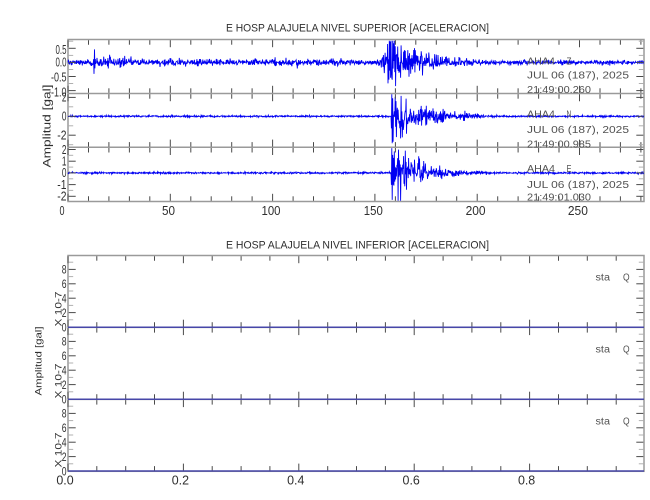 Image resolution: width=650 pixels, height=500 pixels. Describe the element at coordinates (295, 481) in the screenshot. I see `svg-text: 0.4` at that location.